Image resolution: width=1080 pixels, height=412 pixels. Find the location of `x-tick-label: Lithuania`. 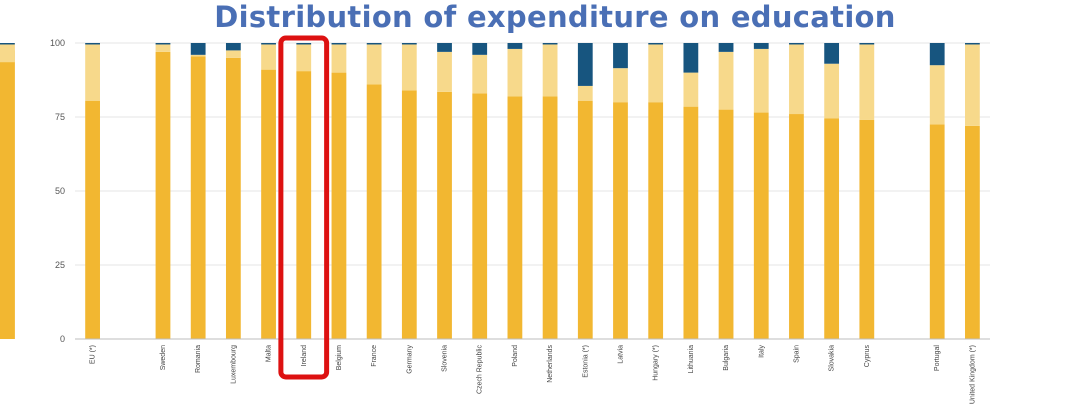

x-tick-label: Lithuania is located at coordinates (691, 359).